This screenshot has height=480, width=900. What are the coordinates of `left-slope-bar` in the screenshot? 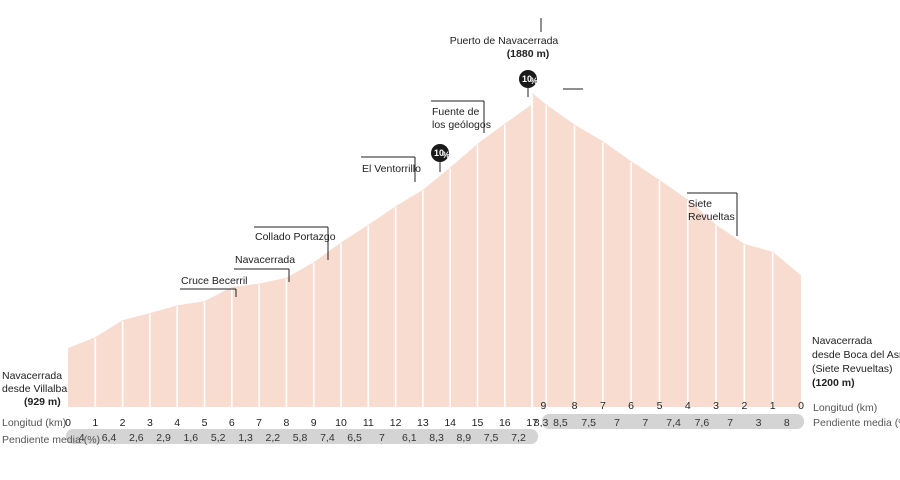 It's located at (302, 436).